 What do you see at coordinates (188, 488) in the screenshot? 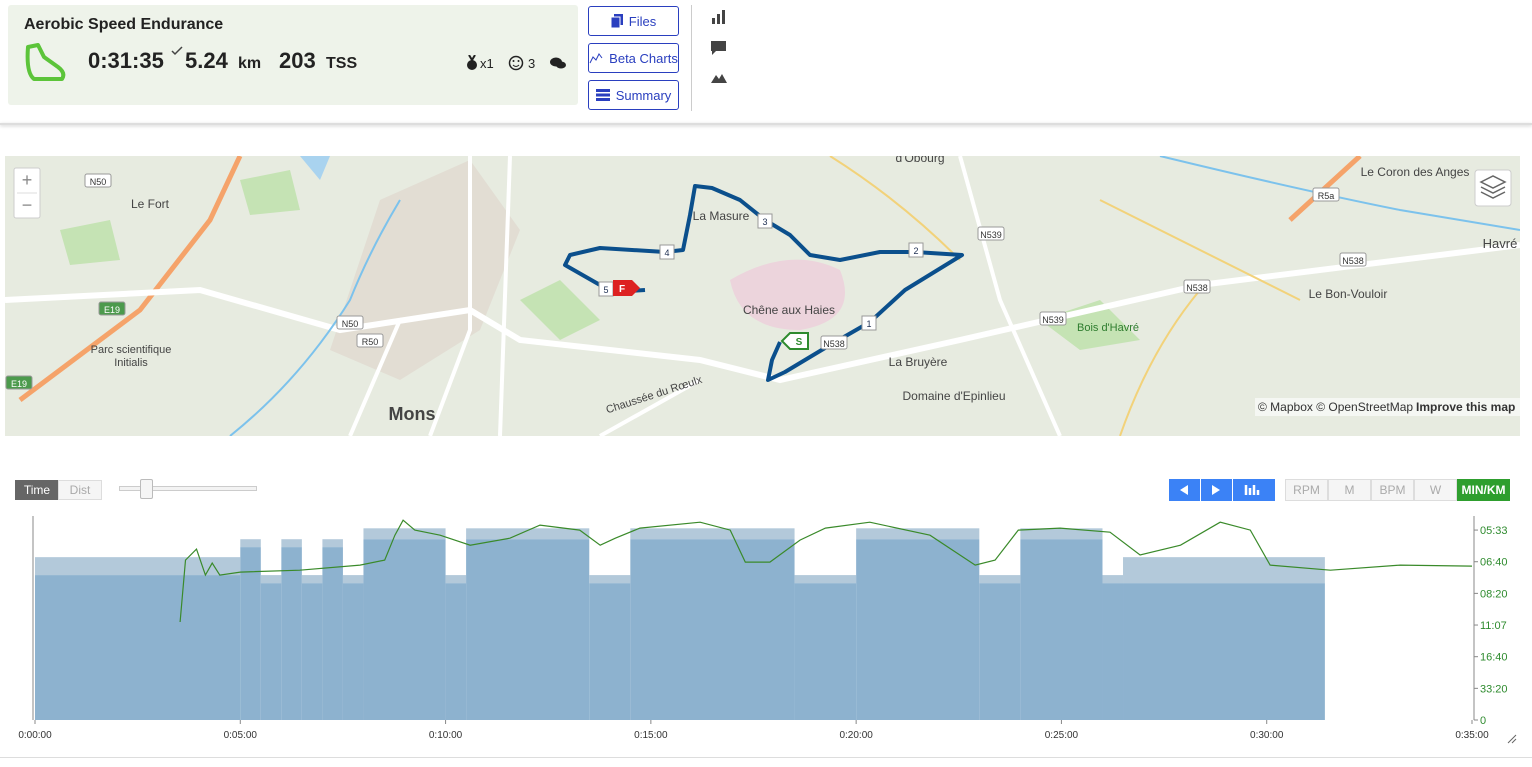
I see `slider-track` at bounding box center [188, 488].